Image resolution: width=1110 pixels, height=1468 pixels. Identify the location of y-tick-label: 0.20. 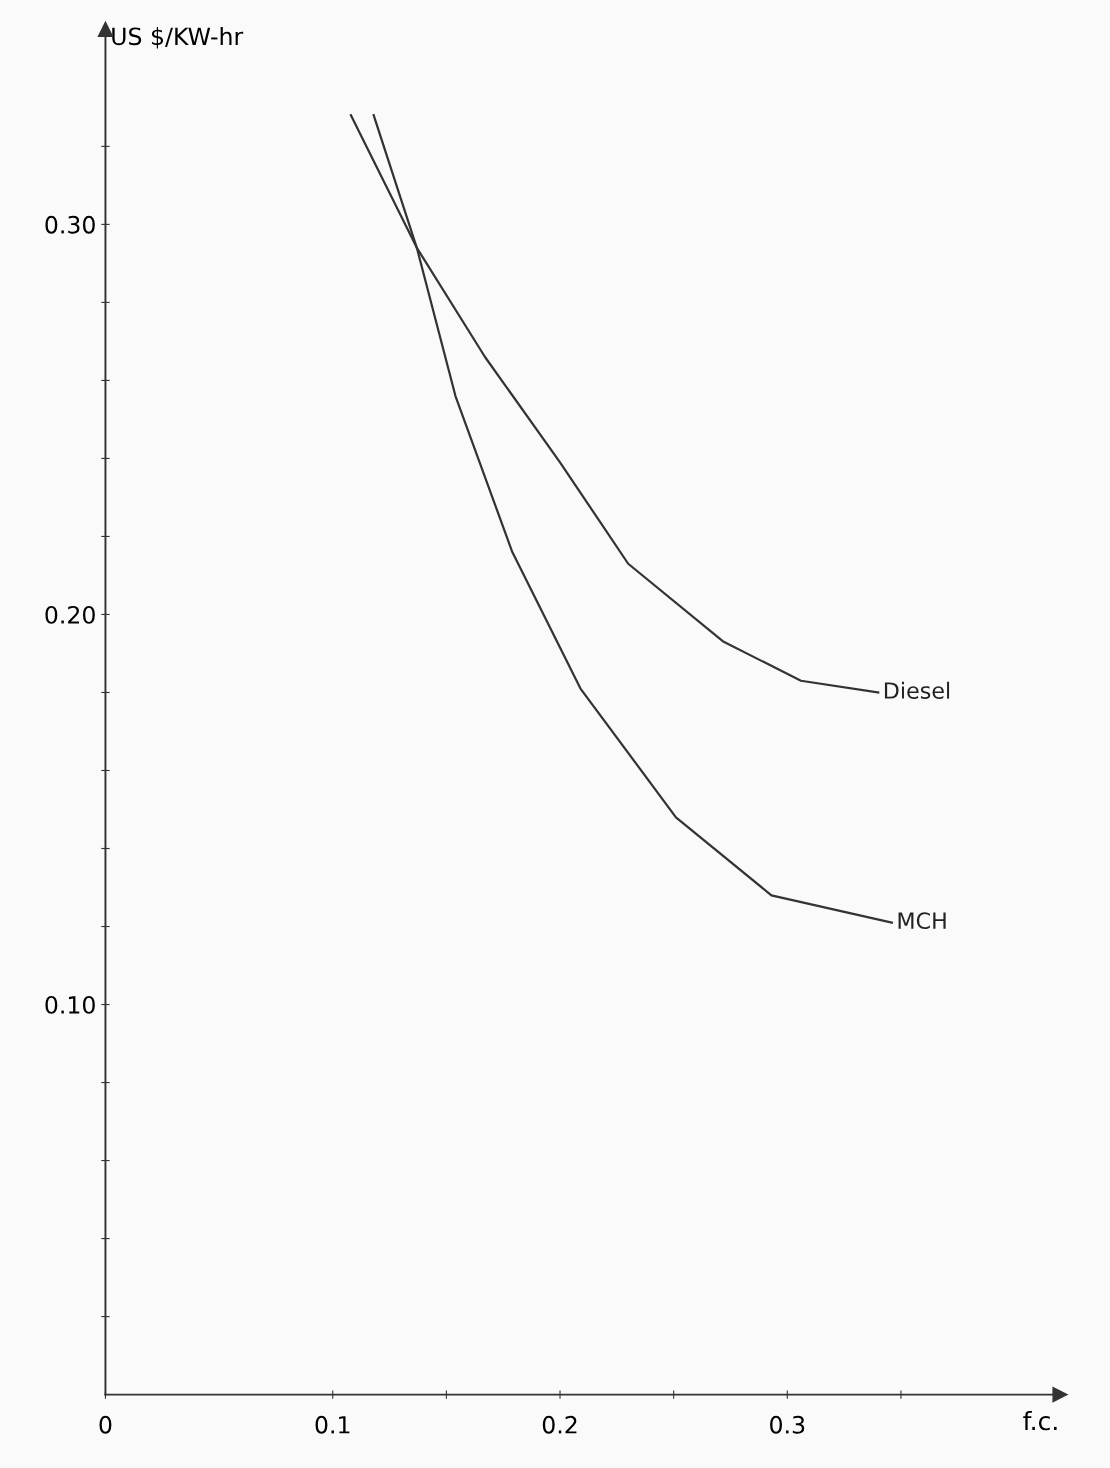
(70, 614).